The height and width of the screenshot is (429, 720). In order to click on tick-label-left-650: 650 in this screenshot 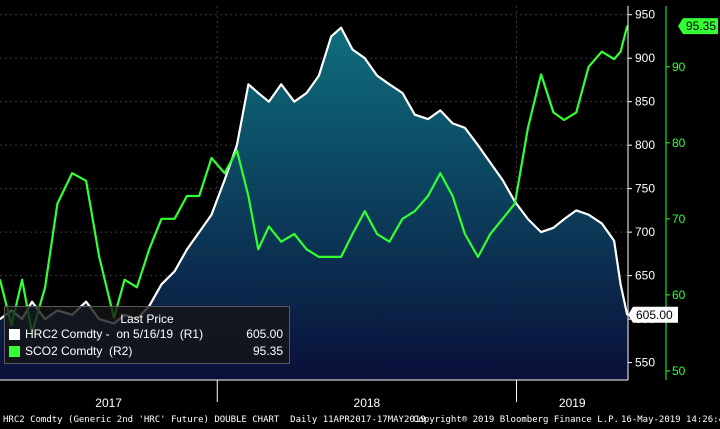, I will do `click(645, 276)`.